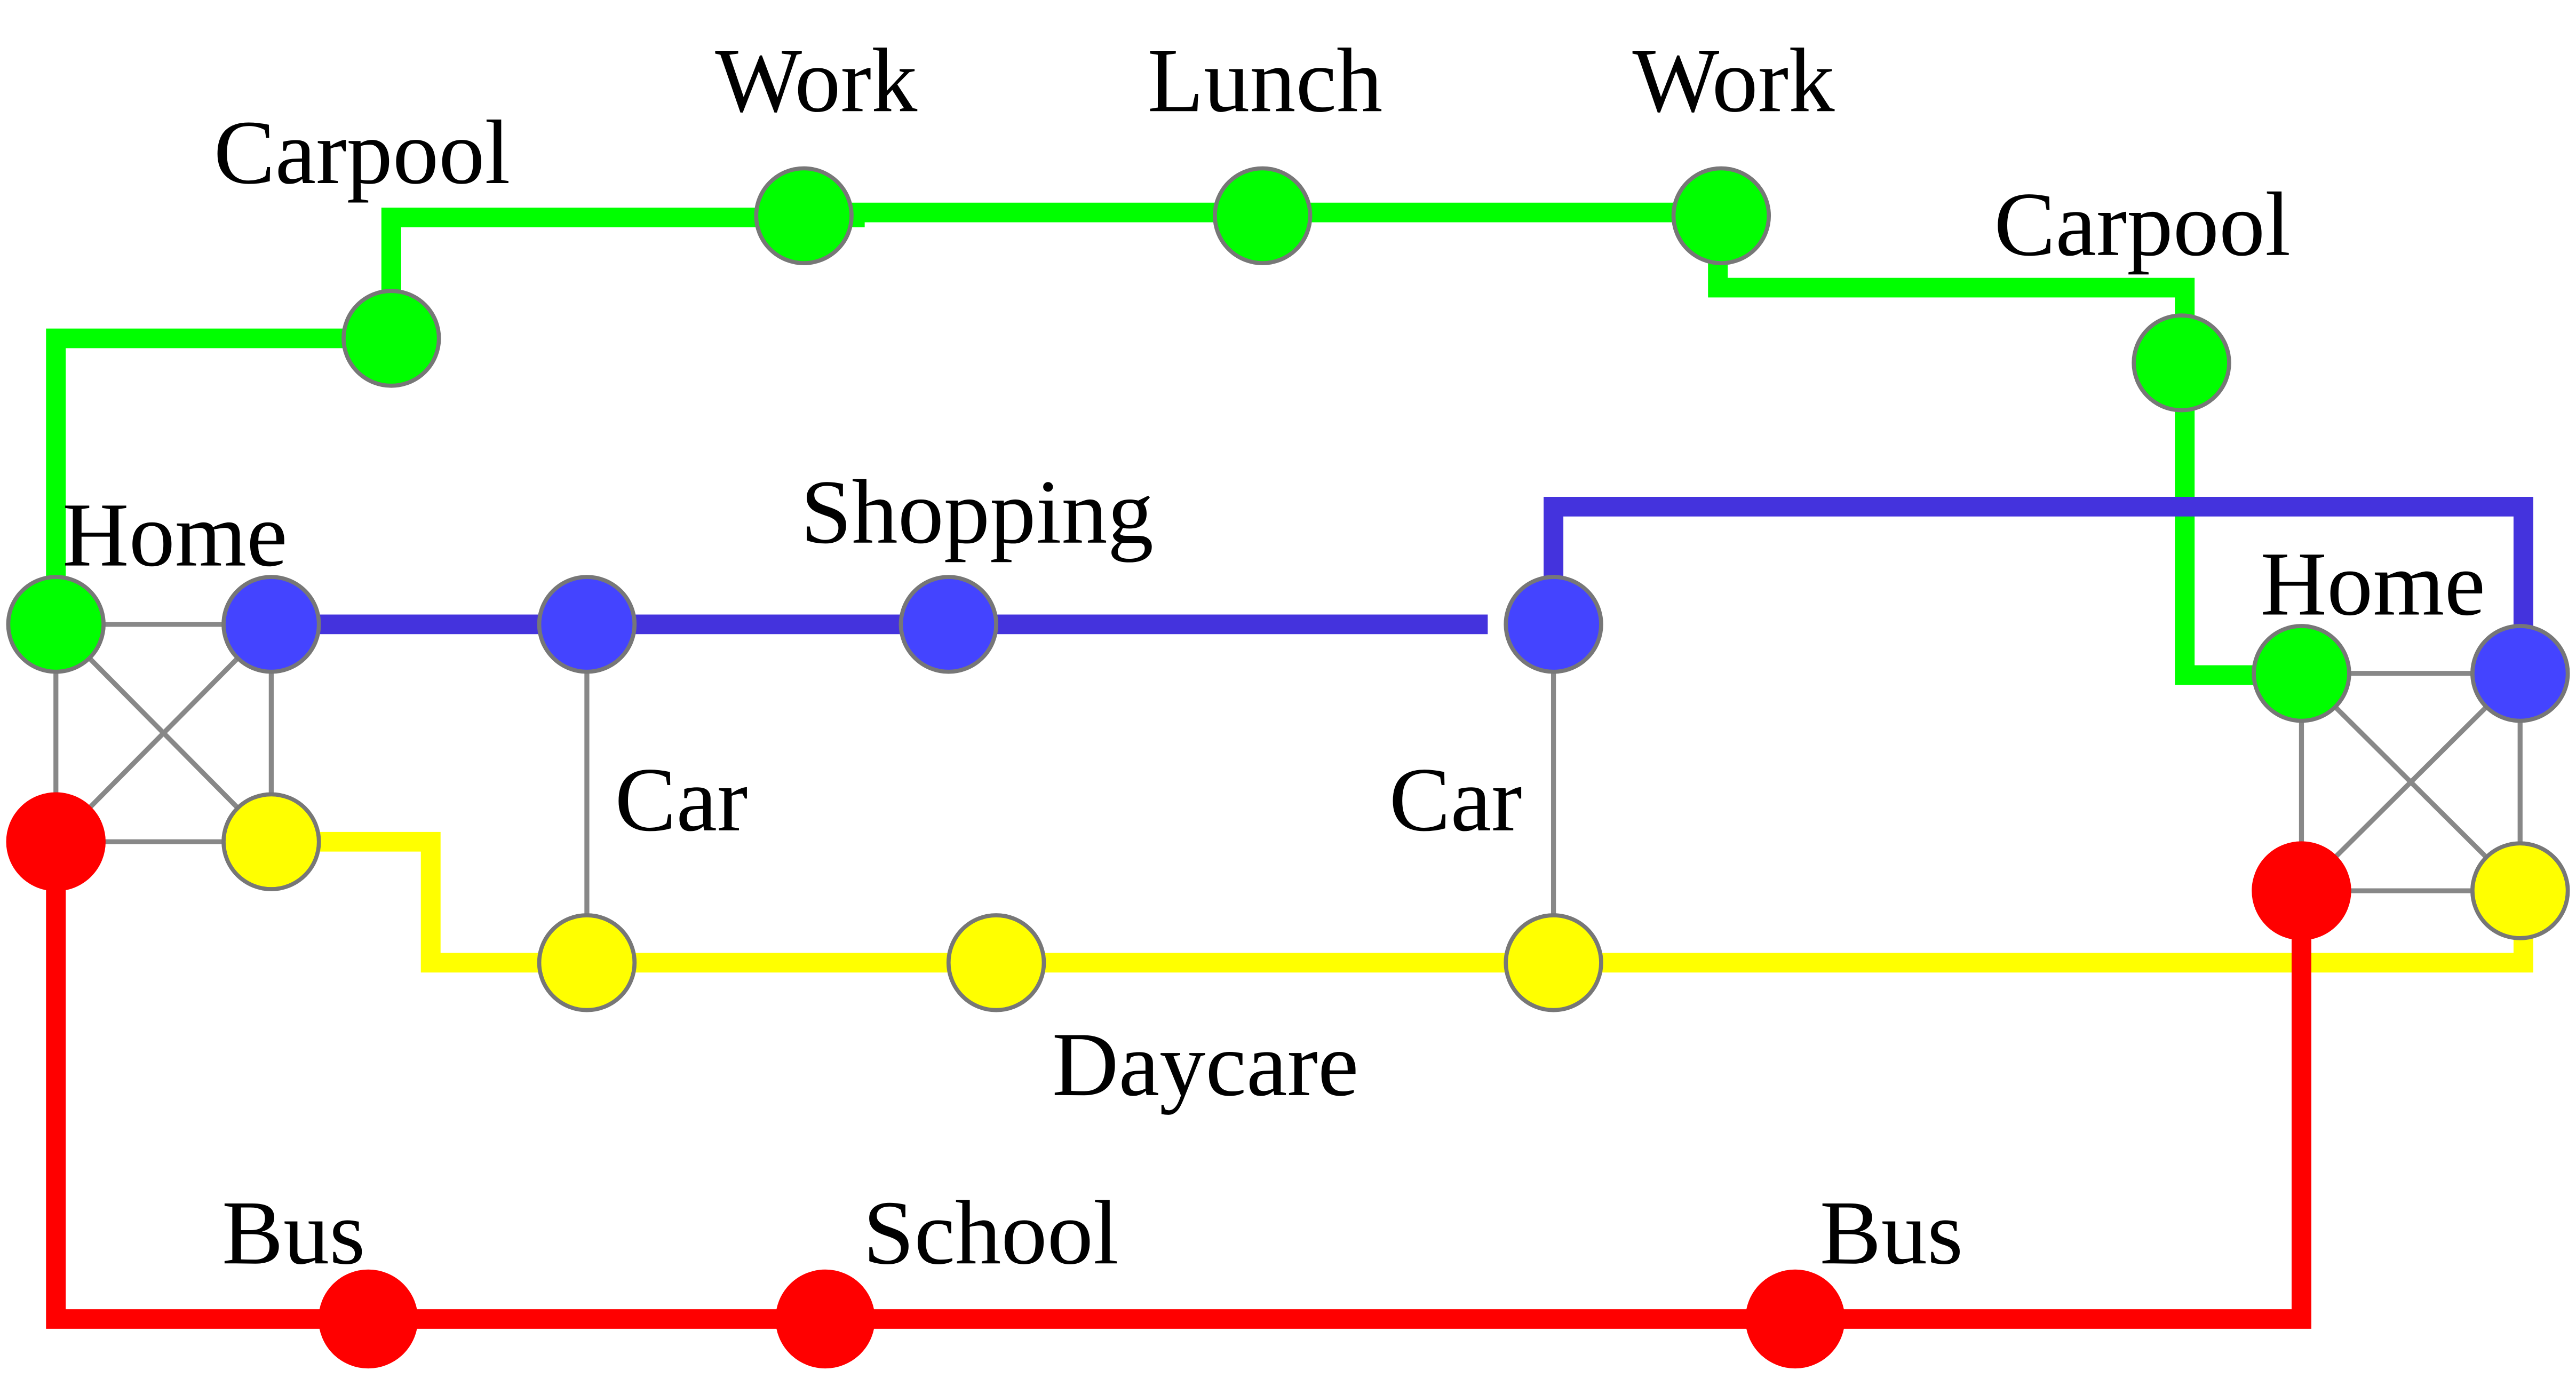  What do you see at coordinates (1265, 80) in the screenshot?
I see `label-lunch: Lunch` at bounding box center [1265, 80].